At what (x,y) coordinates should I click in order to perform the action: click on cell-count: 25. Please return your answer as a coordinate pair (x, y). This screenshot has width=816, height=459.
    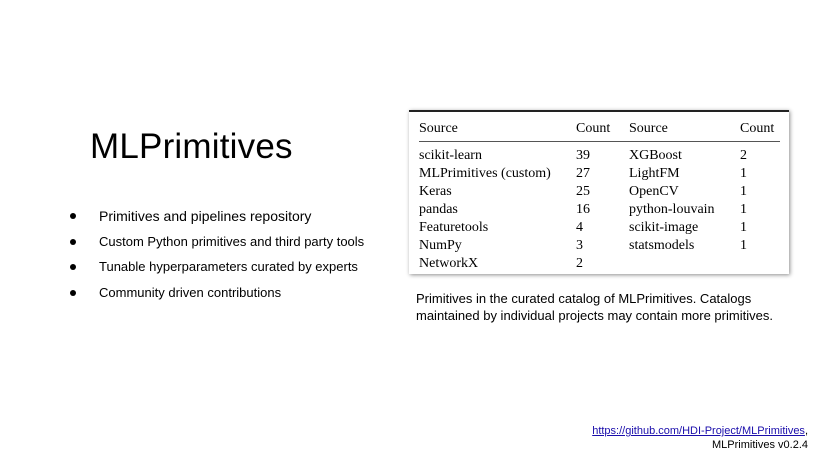
    Looking at the image, I should click on (583, 191).